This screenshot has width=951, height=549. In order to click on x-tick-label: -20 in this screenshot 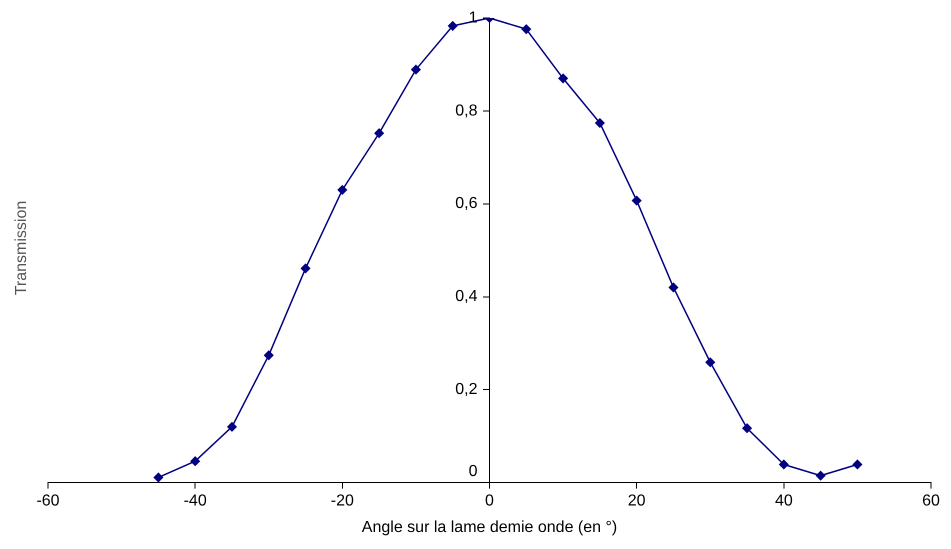, I will do `click(342, 501)`.